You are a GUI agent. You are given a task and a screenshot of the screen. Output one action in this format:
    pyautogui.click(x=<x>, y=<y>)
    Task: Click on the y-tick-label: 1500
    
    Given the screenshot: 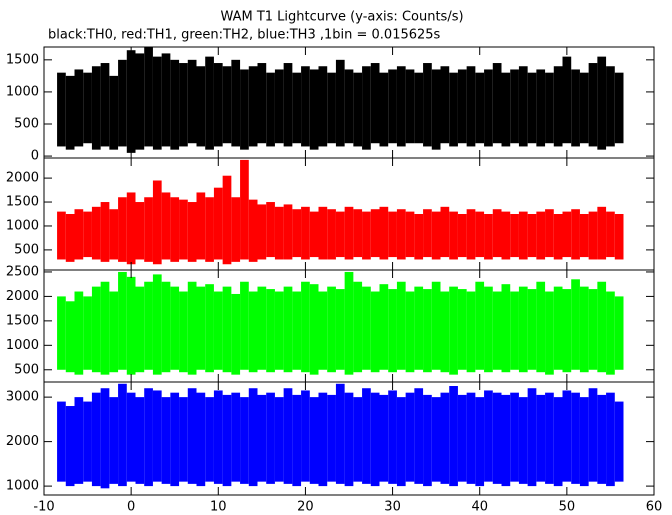 What is the action you would take?
    pyautogui.click(x=22, y=202)
    